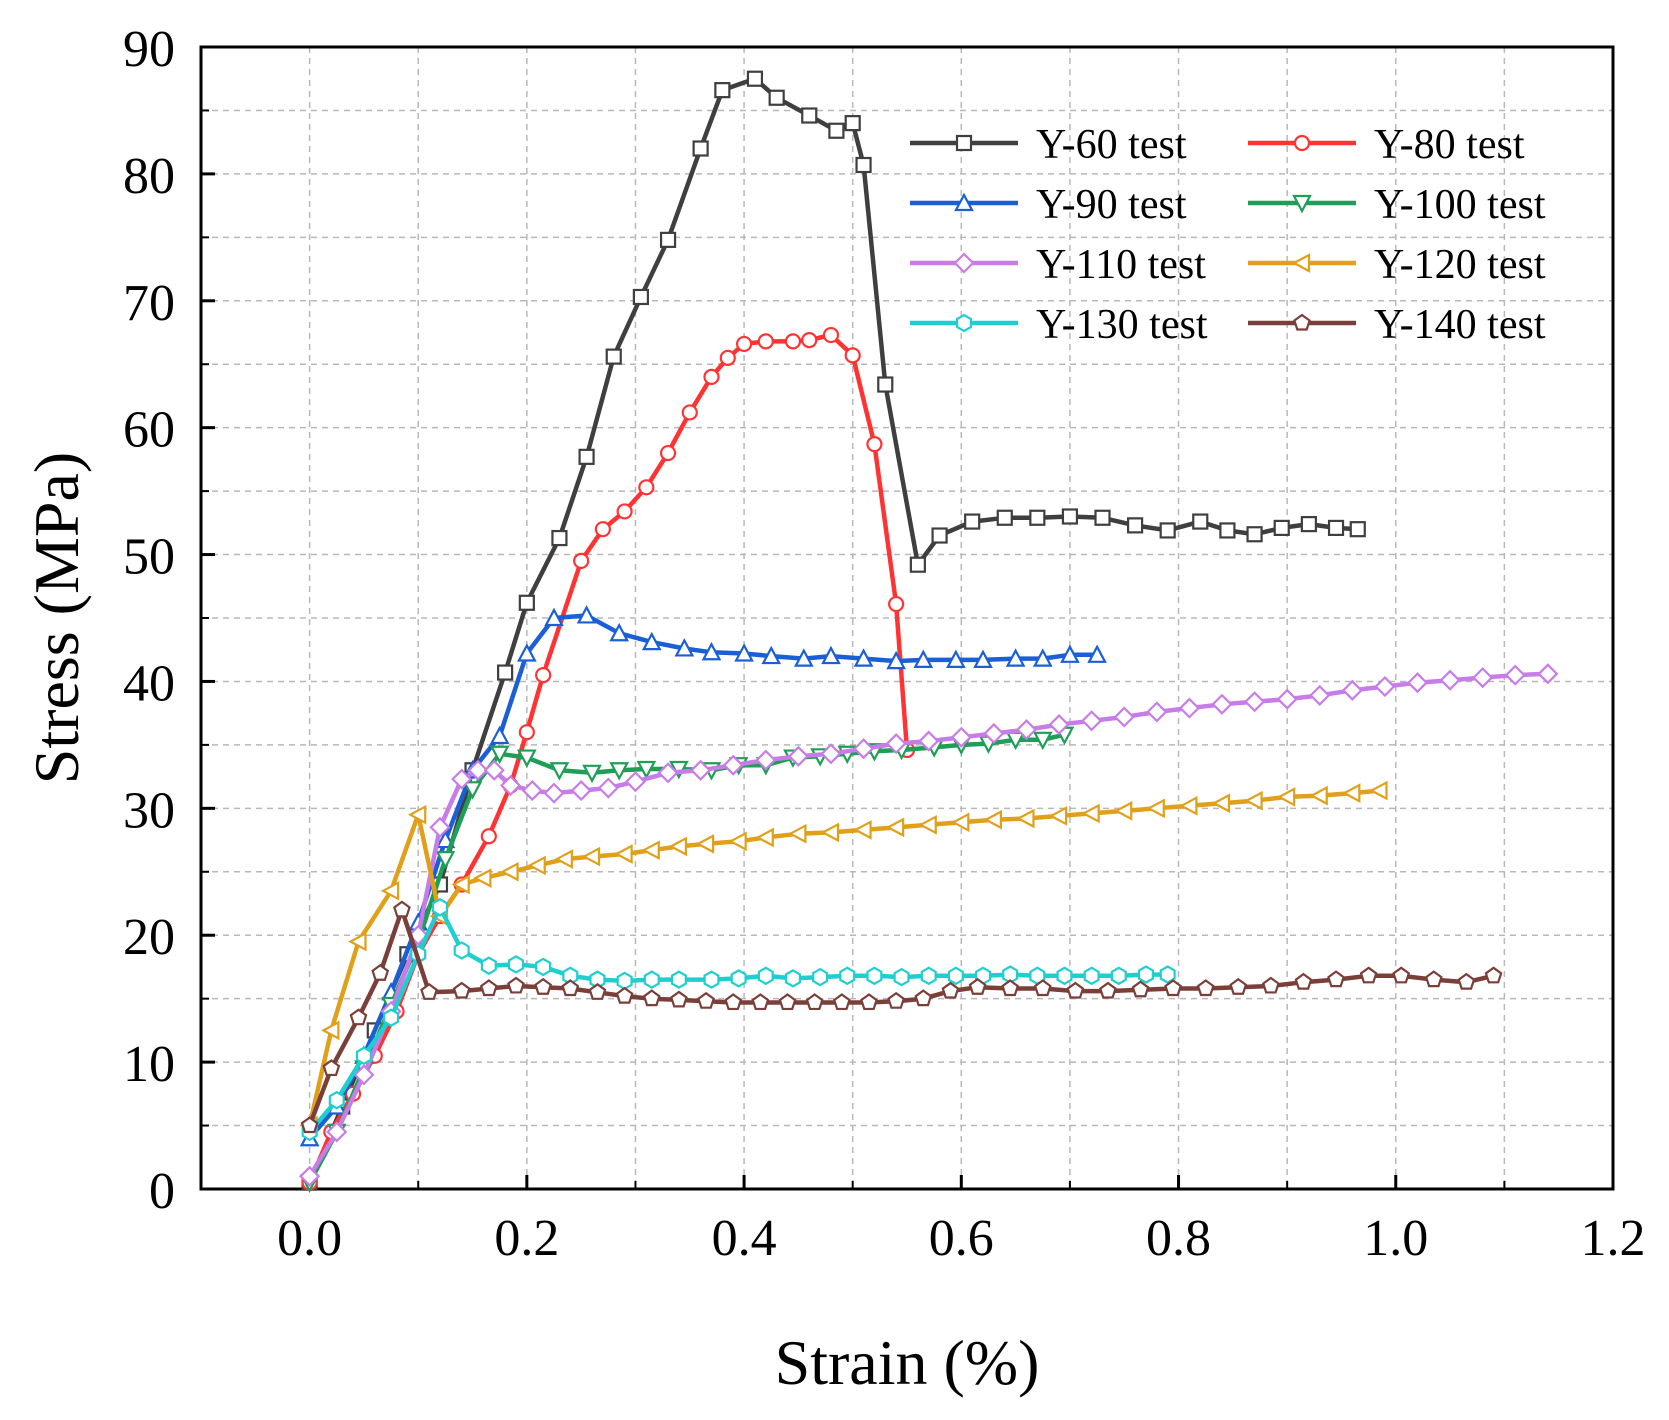 The height and width of the screenshot is (1420, 1669). What do you see at coordinates (1449, 145) in the screenshot?
I see `legend-label-y-80-test: Y-80 test` at bounding box center [1449, 145].